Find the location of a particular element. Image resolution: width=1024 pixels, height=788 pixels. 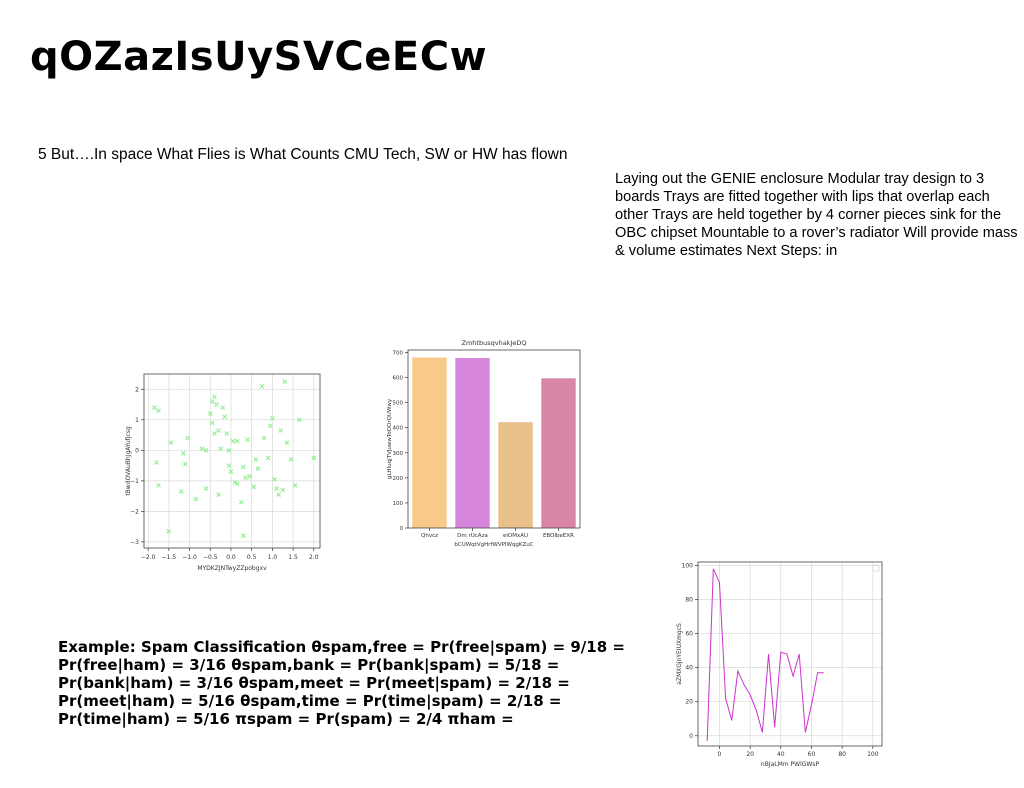

scatter-xtick-label: 1.5 is located at coordinates (293, 557).